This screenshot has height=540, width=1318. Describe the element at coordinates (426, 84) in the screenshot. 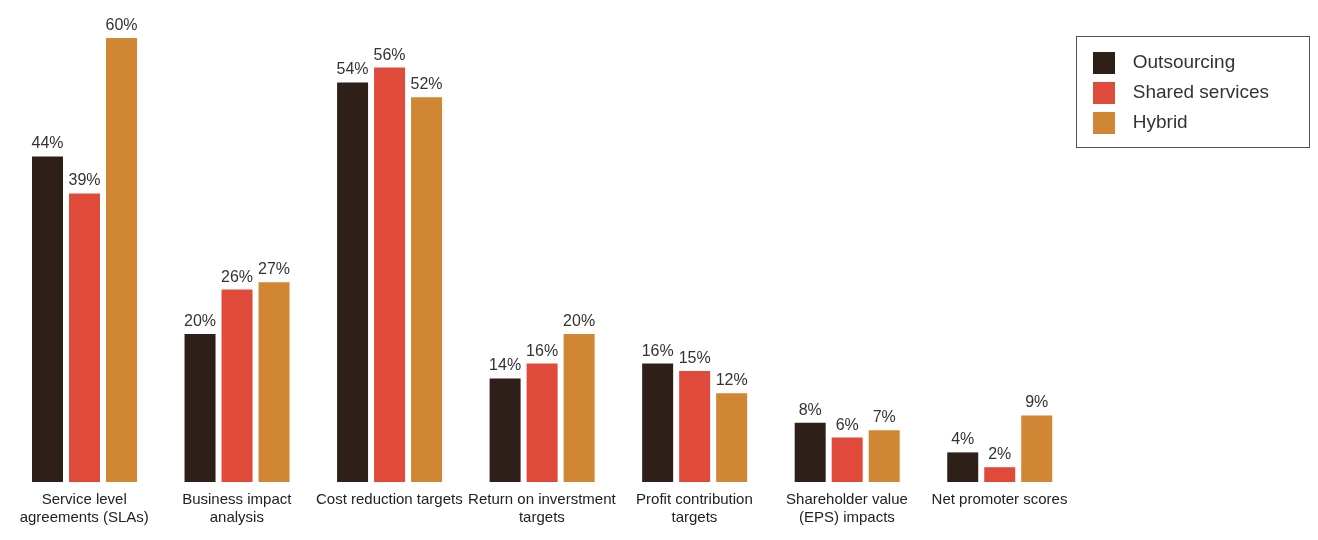

I see `data-label: 52%` at that location.